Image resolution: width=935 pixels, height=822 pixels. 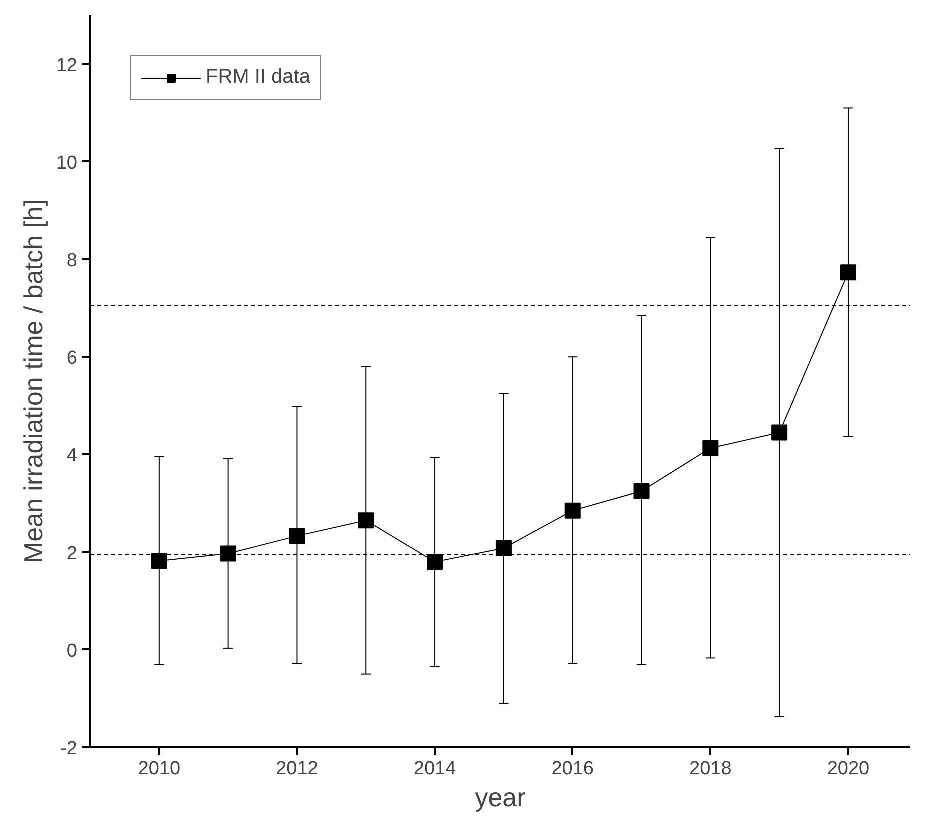 What do you see at coordinates (33, 381) in the screenshot?
I see `y-axis-title: Mean irradiation time / batch [h]` at bounding box center [33, 381].